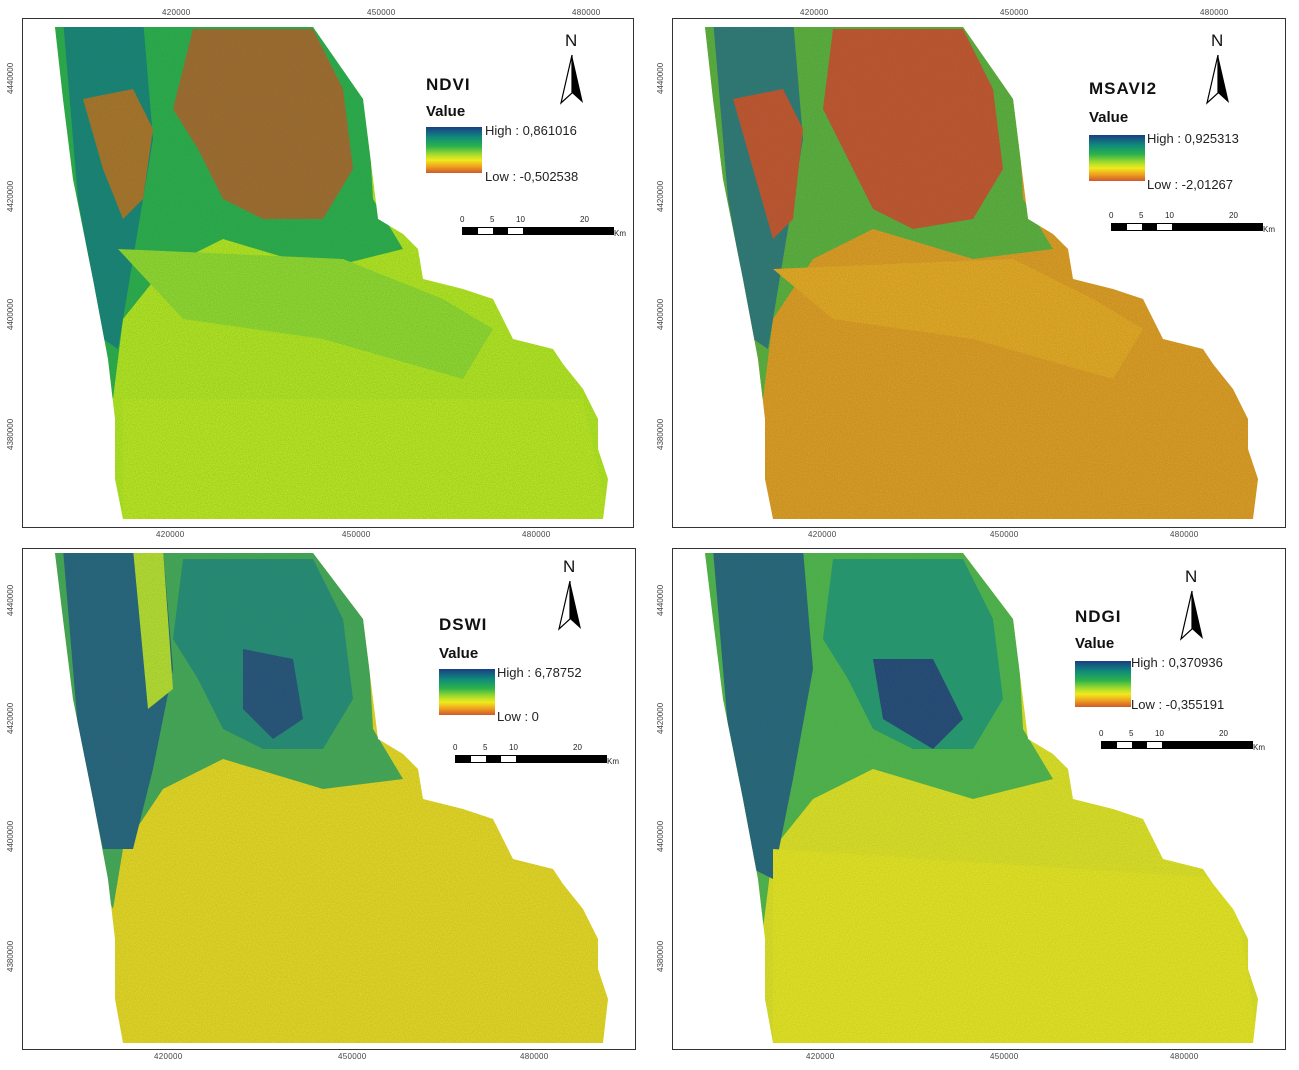 Image resolution: width=1299 pixels, height=1070 pixels. What do you see at coordinates (1177, 704) in the screenshot?
I see `legend-low-label: Low : -0,355191` at bounding box center [1177, 704].